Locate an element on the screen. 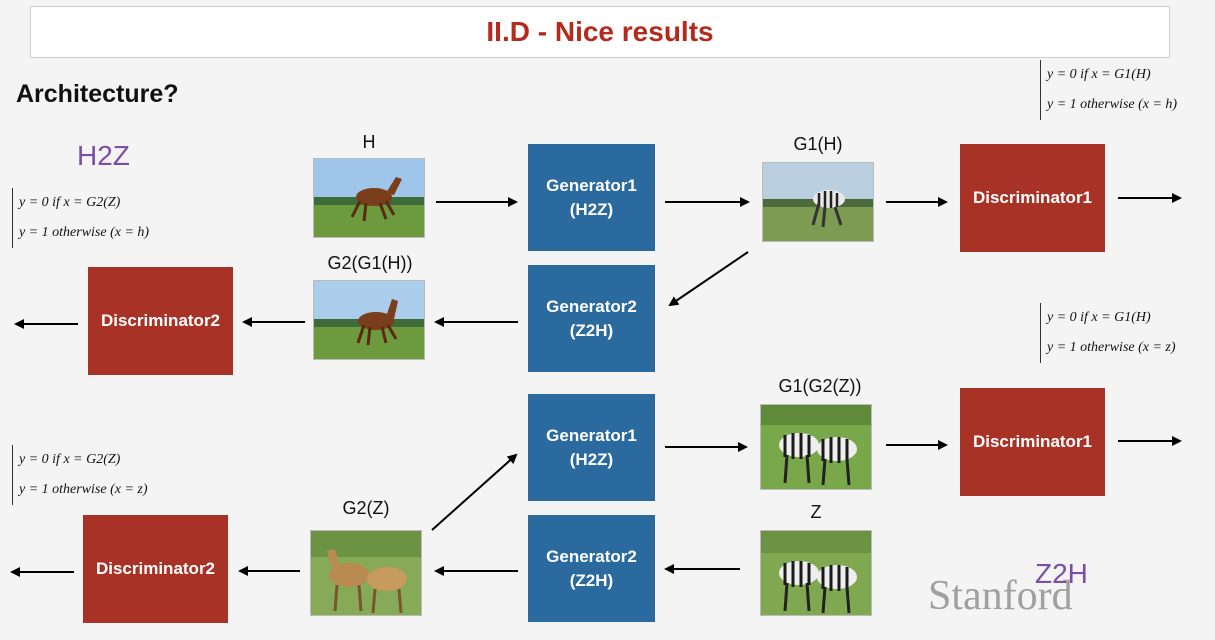 Image resolution: width=1215 pixels, height=640 pixels. generator1-bottom: Generator1 (H2Z) is located at coordinates (591, 447).